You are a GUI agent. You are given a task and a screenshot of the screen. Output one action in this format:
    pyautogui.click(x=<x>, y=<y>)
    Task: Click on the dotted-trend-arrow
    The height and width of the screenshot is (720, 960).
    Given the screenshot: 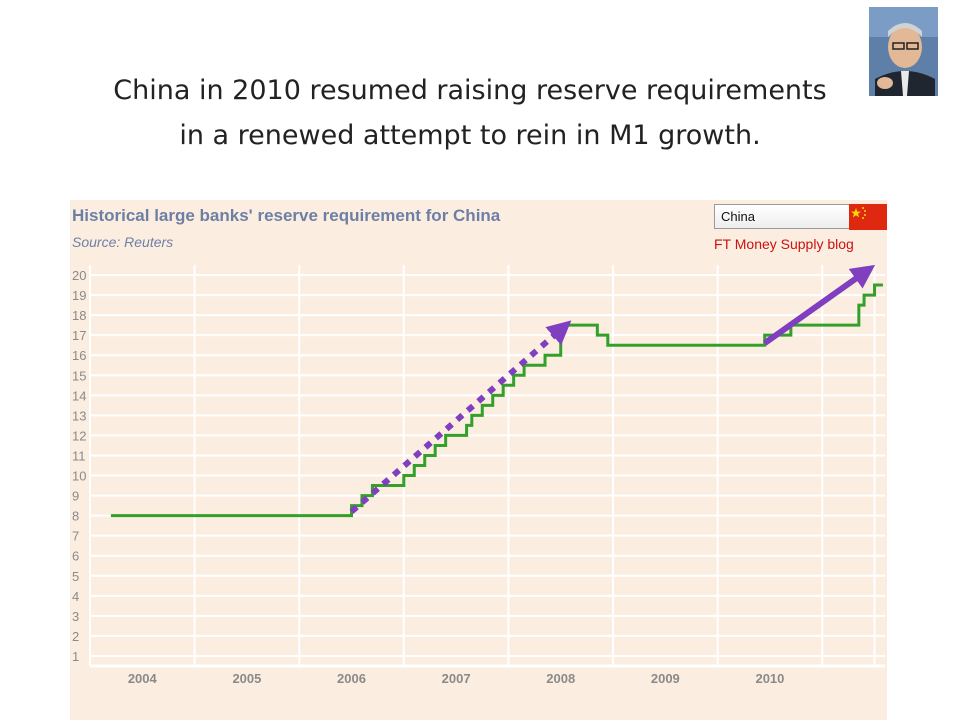 What is the action you would take?
    pyautogui.click(x=460, y=417)
    